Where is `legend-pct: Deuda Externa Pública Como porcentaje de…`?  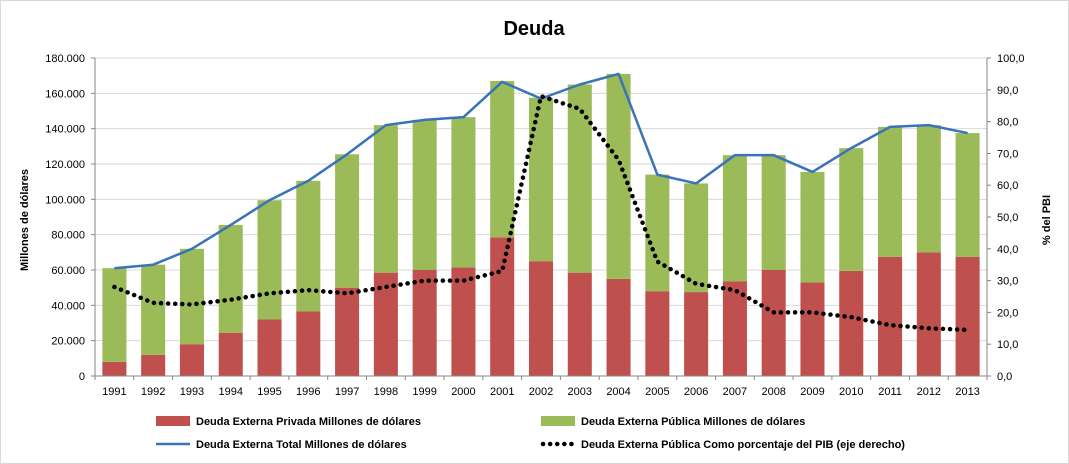
legend-pct: Deuda Externa Pública Como porcentaje de… is located at coordinates (722, 445).